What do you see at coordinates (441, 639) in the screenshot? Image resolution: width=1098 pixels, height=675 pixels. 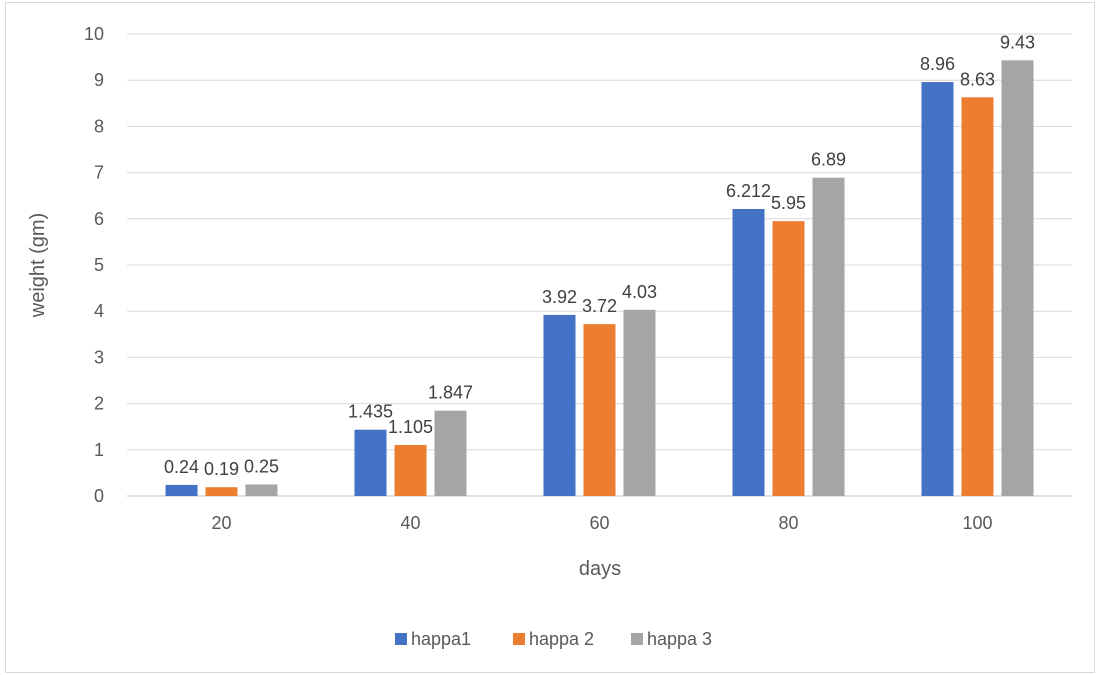 I see `legend-label: happa1` at bounding box center [441, 639].